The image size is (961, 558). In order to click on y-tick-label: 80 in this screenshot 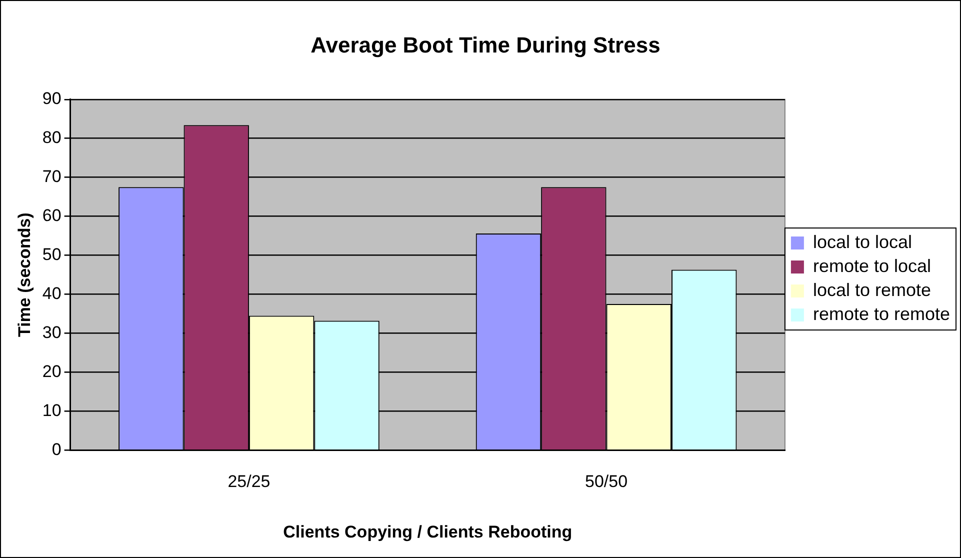, I will do `click(52, 138)`.